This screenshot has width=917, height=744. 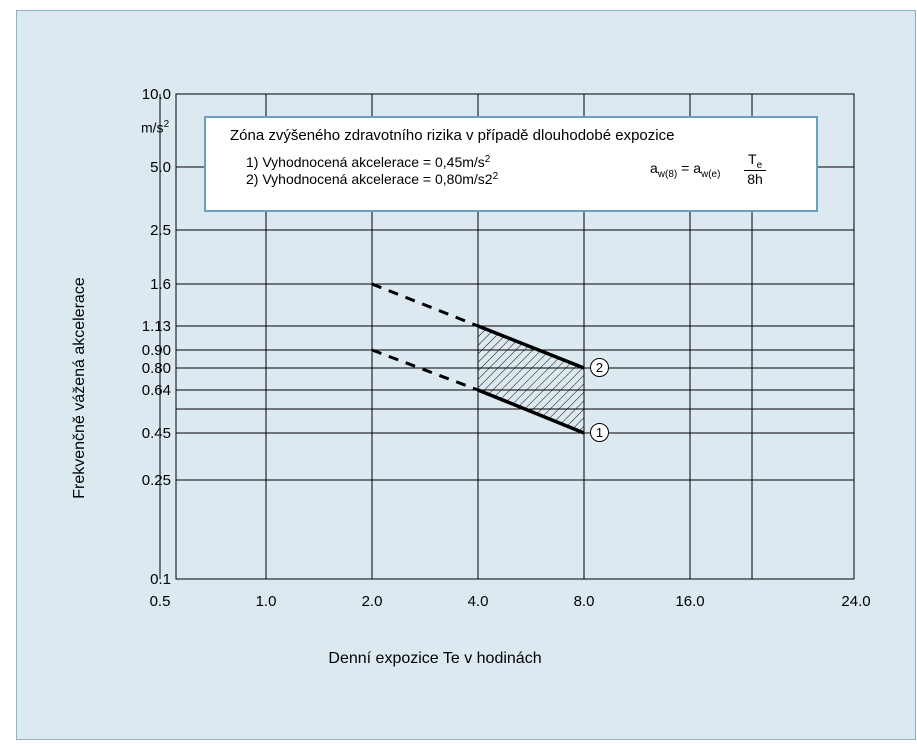 What do you see at coordinates (425, 305) in the screenshot?
I see `series-2-dashed` at bounding box center [425, 305].